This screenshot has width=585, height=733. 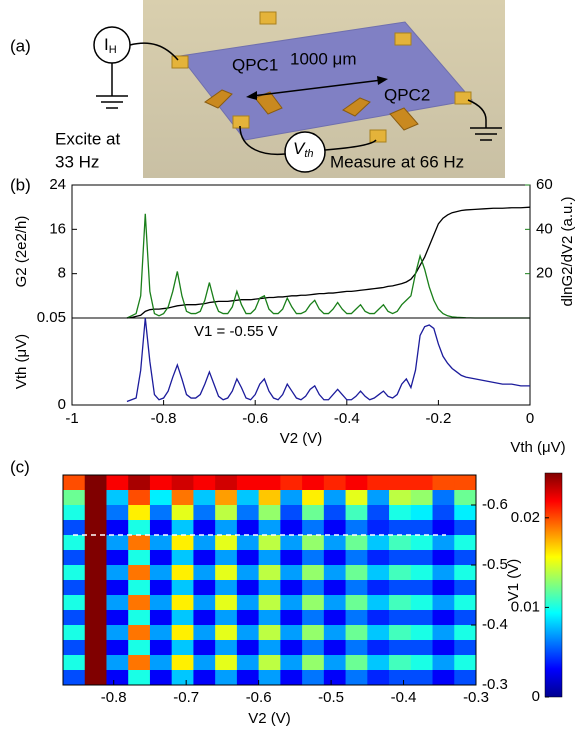 What do you see at coordinates (323, 58) in the screenshot?
I see `length-label: 1000 μm` at bounding box center [323, 58].